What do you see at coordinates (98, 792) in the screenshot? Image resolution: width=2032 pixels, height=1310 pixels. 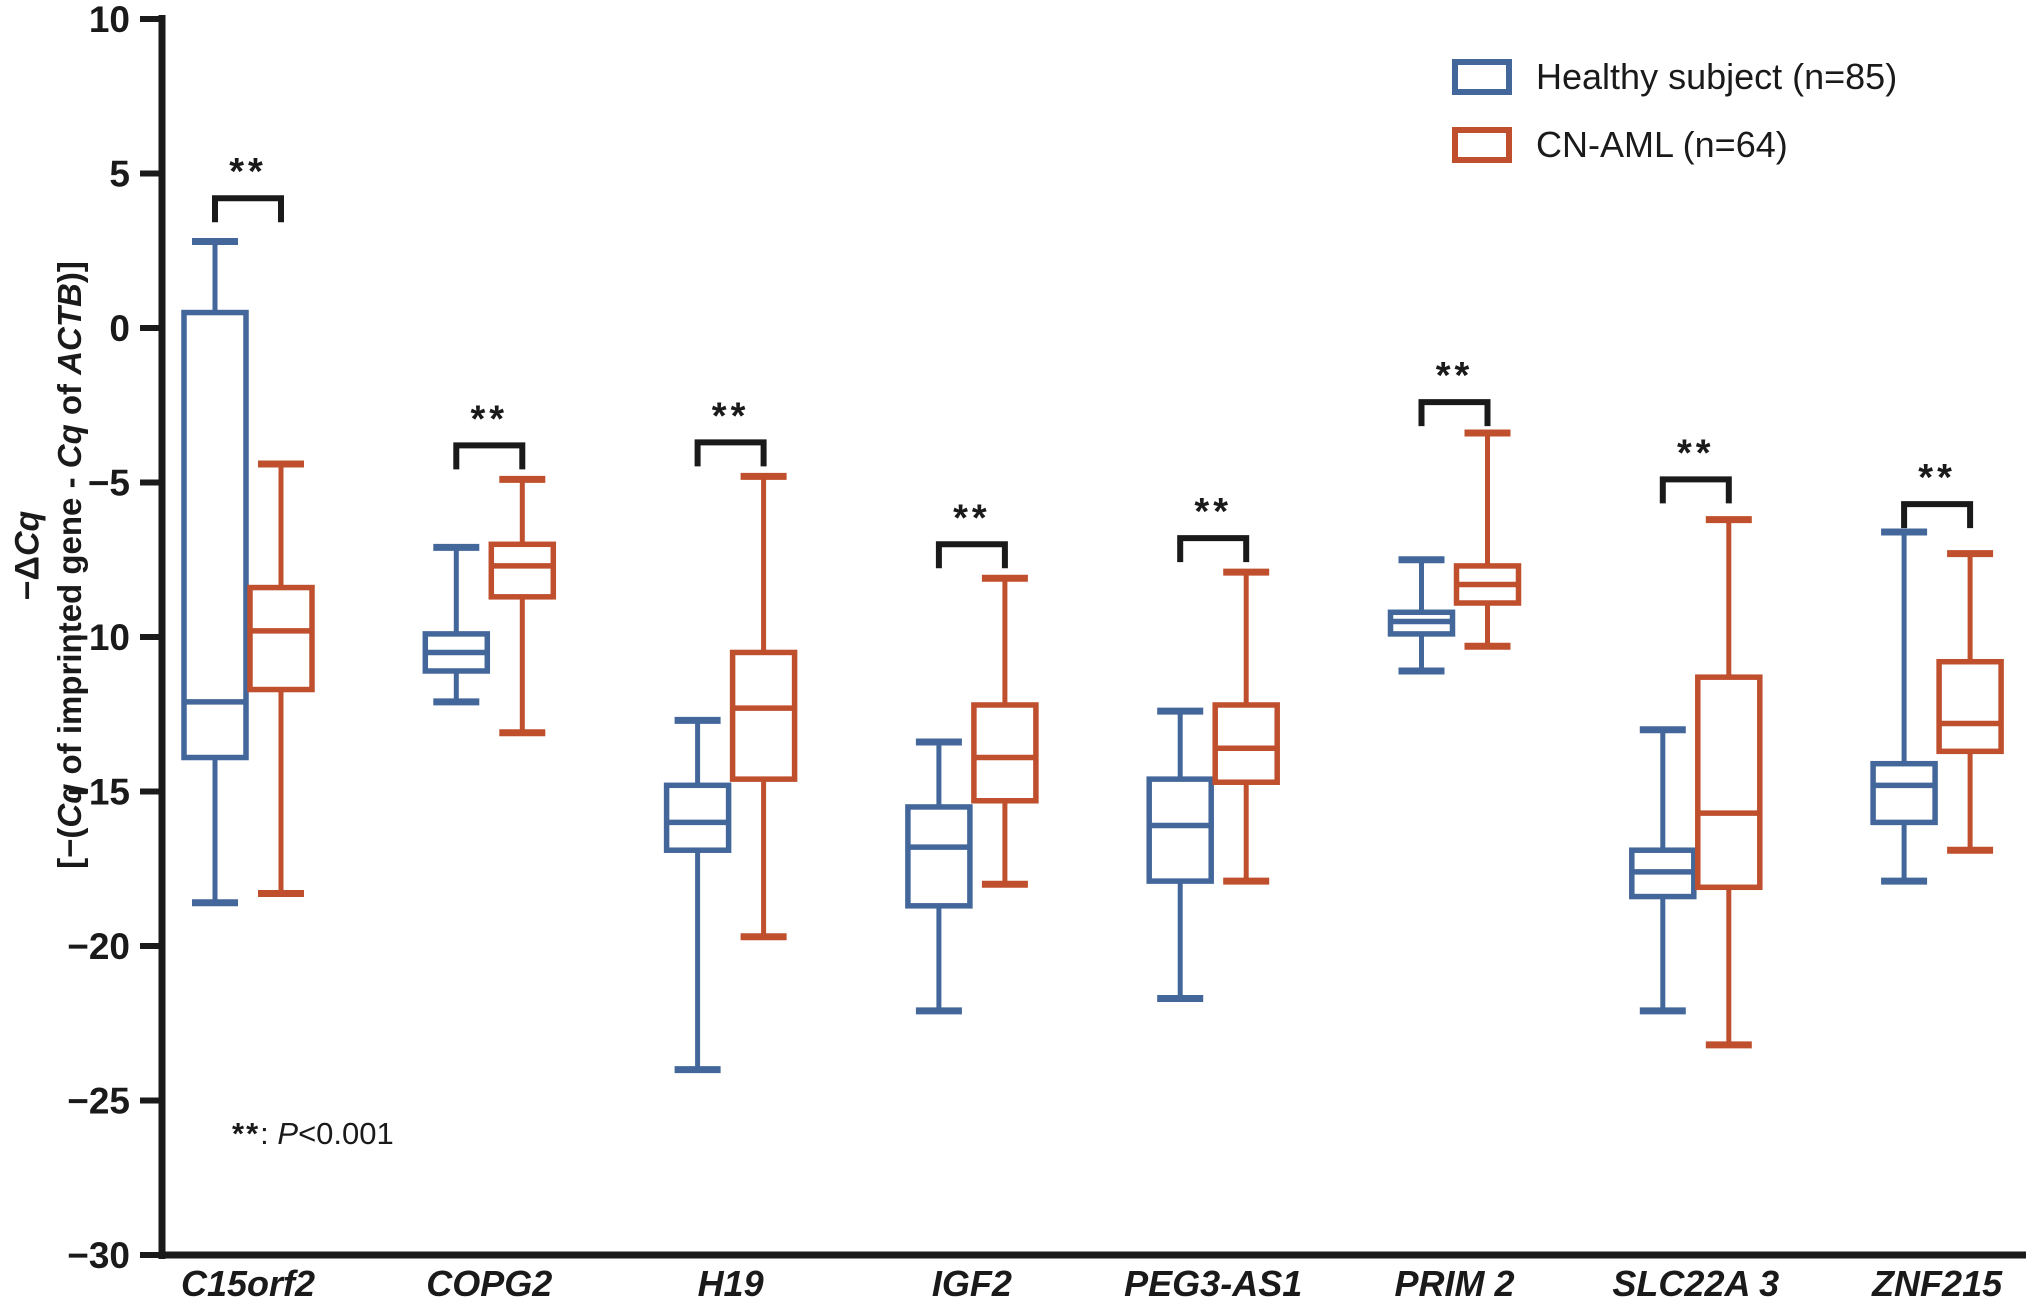 I see `y-tick-label: −15` at bounding box center [98, 792].